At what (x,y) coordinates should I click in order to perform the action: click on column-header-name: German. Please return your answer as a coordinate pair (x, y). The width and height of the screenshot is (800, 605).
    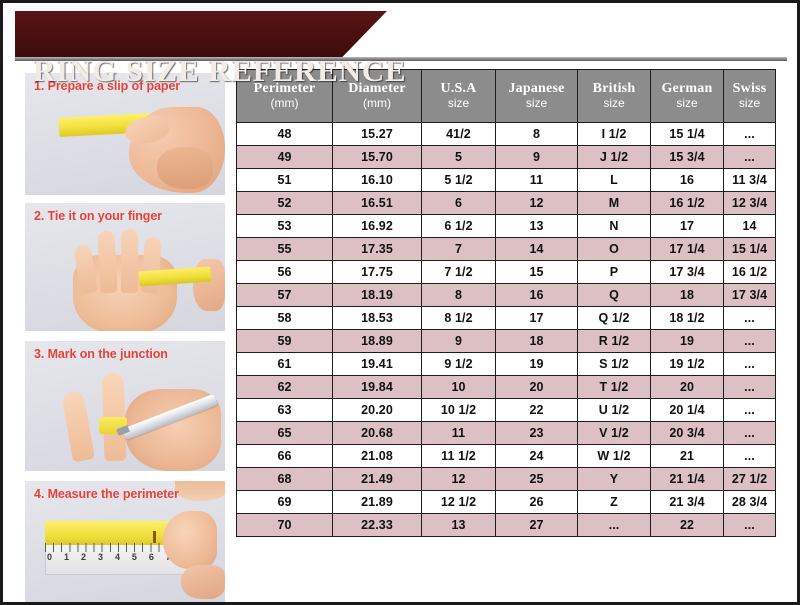
    Looking at the image, I should click on (687, 89).